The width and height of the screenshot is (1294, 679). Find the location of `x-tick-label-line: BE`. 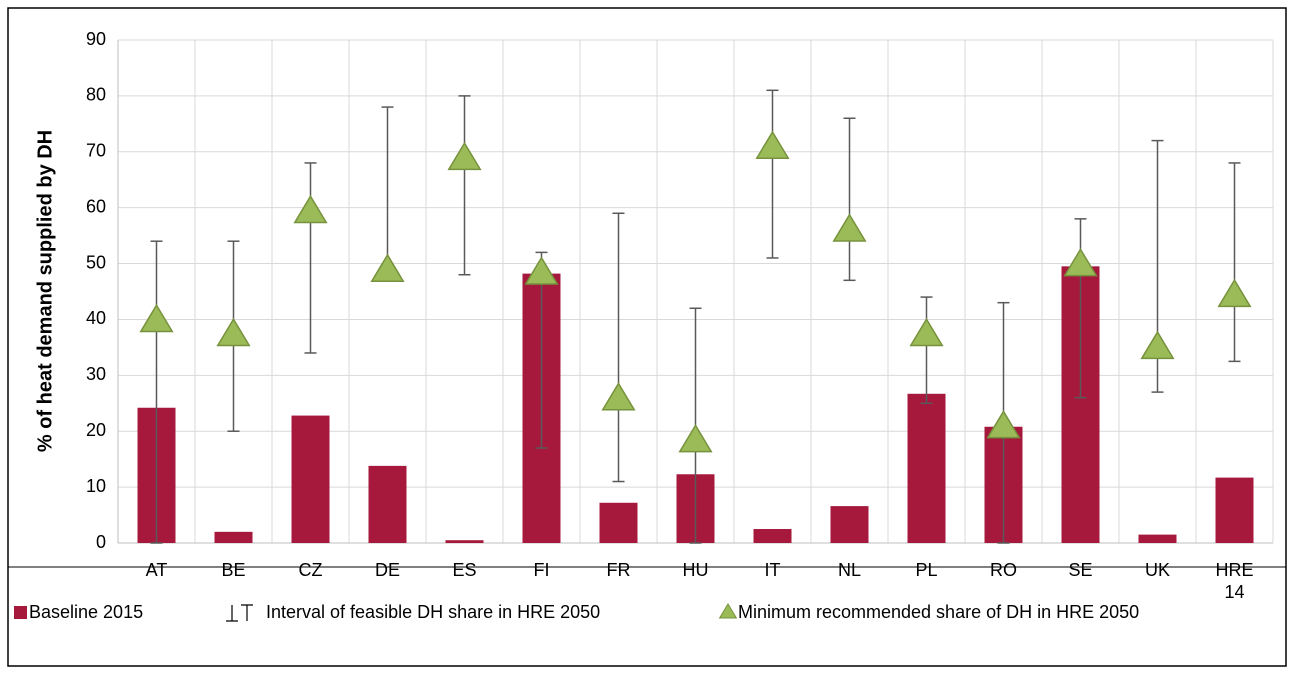

x-tick-label-line: BE is located at coordinates (233, 570).